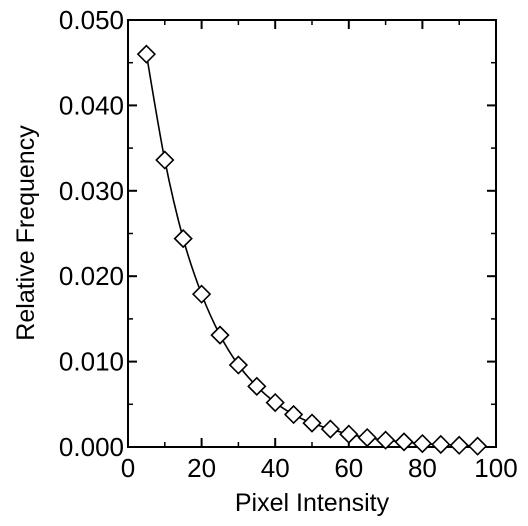 This screenshot has height=526, width=528. I want to click on x-tick-label: 20, so click(201, 468).